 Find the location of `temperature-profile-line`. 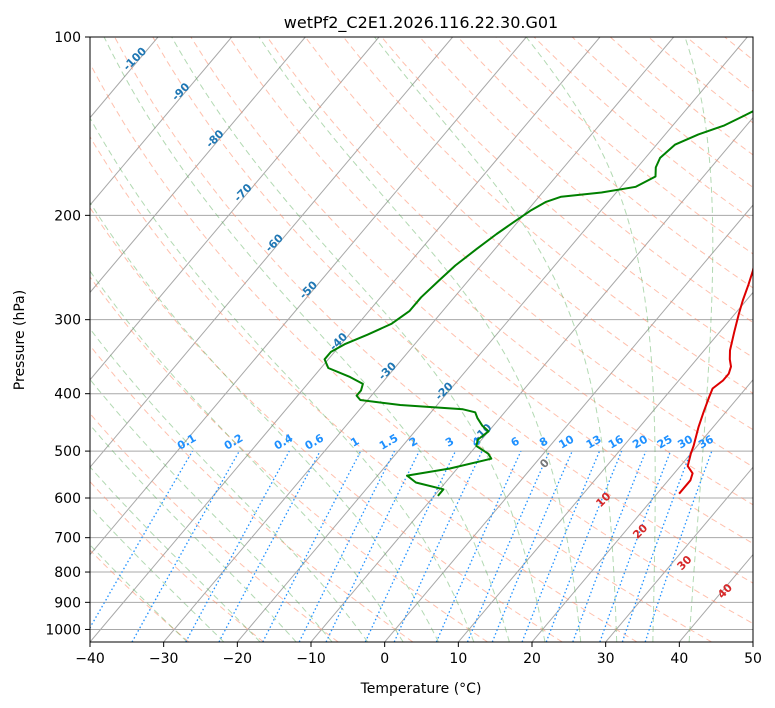

temperature-profile-line is located at coordinates (715, 380).